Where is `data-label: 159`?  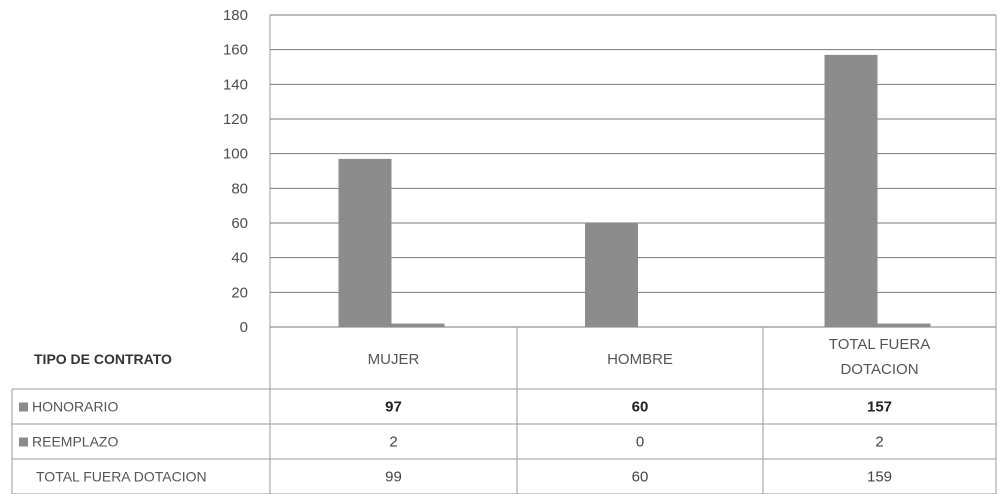 data-label: 159 is located at coordinates (879, 477).